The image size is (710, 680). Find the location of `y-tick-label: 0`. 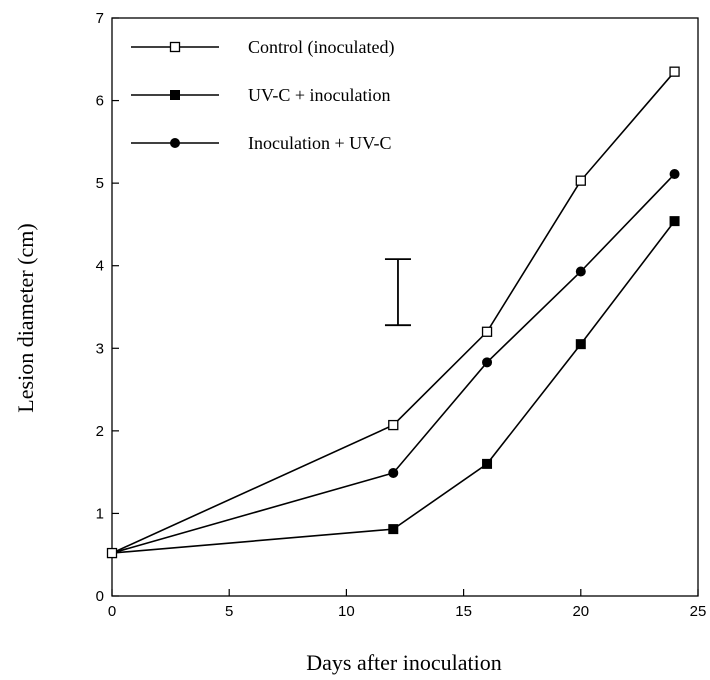

y-tick-label: 0 is located at coordinates (100, 596).